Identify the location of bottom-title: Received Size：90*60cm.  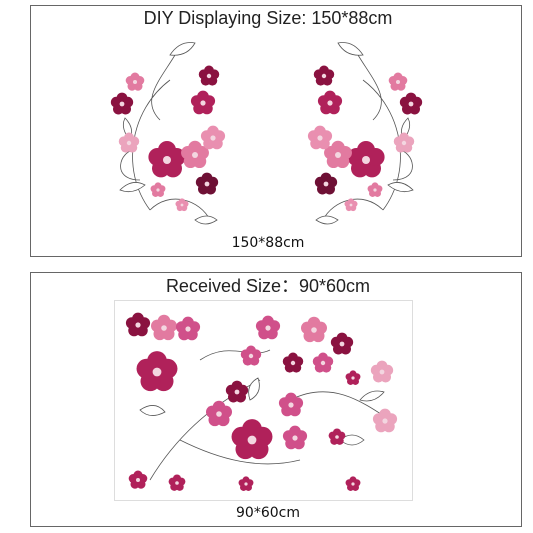
(268, 286).